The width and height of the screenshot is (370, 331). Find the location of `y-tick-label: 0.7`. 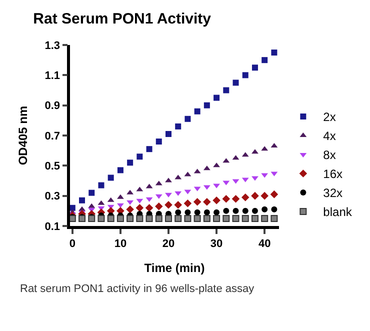

y-tick-label: 0.7 is located at coordinates (52, 136).